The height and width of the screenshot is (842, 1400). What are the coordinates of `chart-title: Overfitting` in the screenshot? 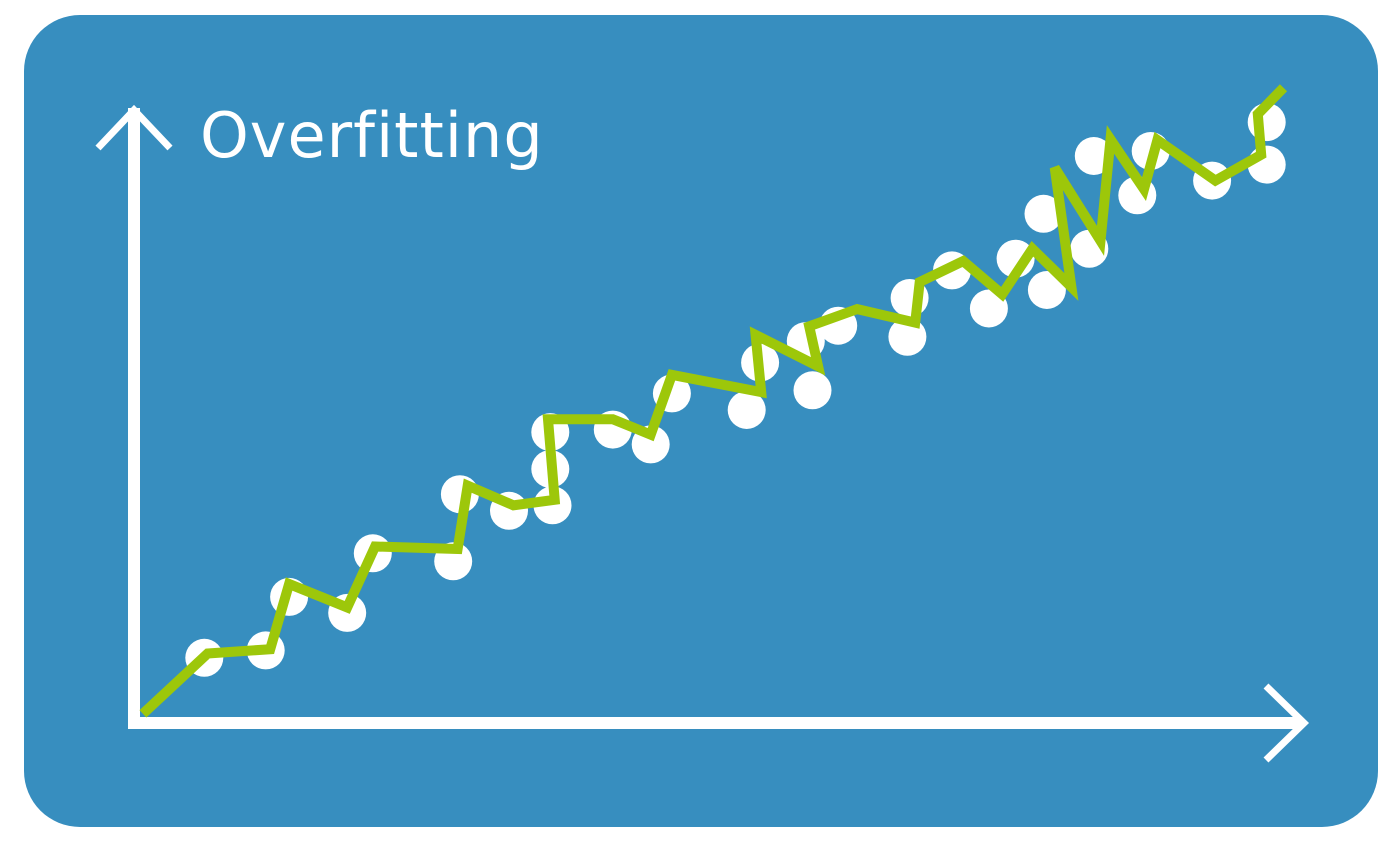 It's located at (372, 135).